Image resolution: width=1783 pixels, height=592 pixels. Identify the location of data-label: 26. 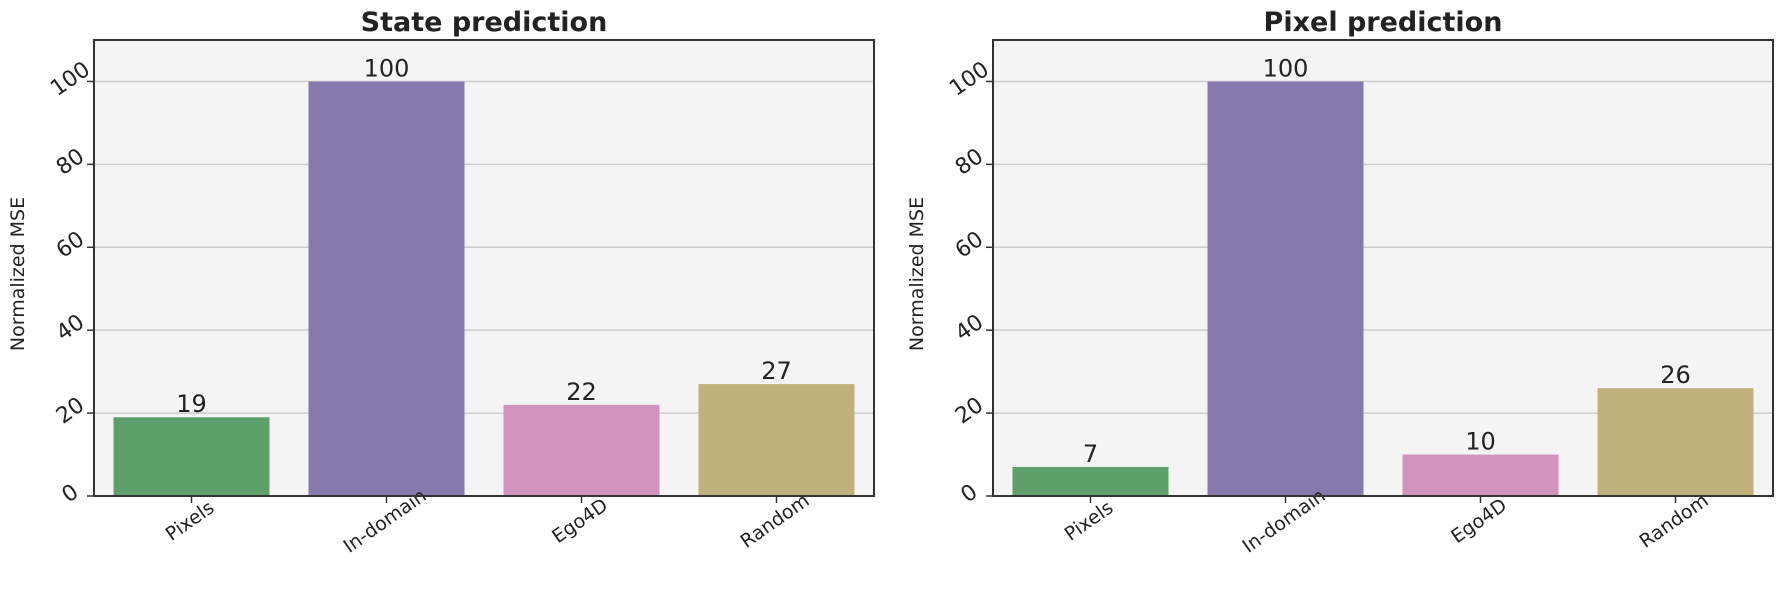
(1675, 375).